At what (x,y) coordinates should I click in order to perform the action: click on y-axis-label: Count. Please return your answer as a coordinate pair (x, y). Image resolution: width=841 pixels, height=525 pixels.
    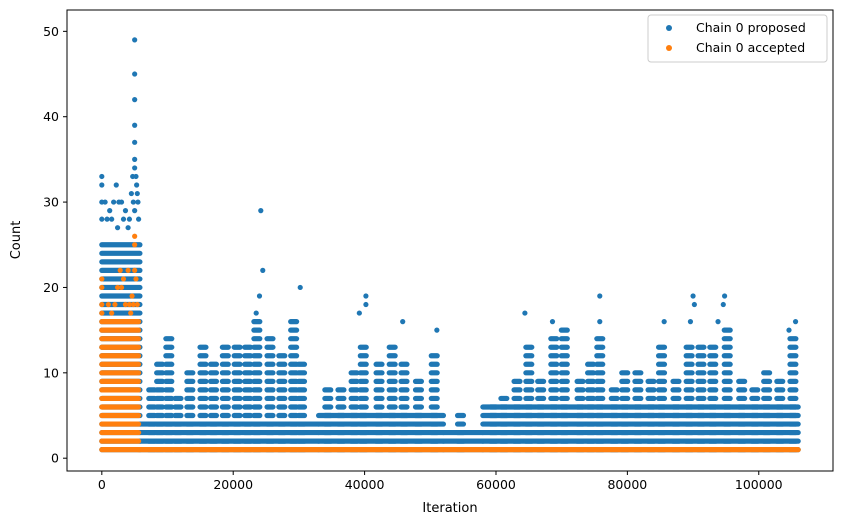
    Looking at the image, I should click on (16, 240).